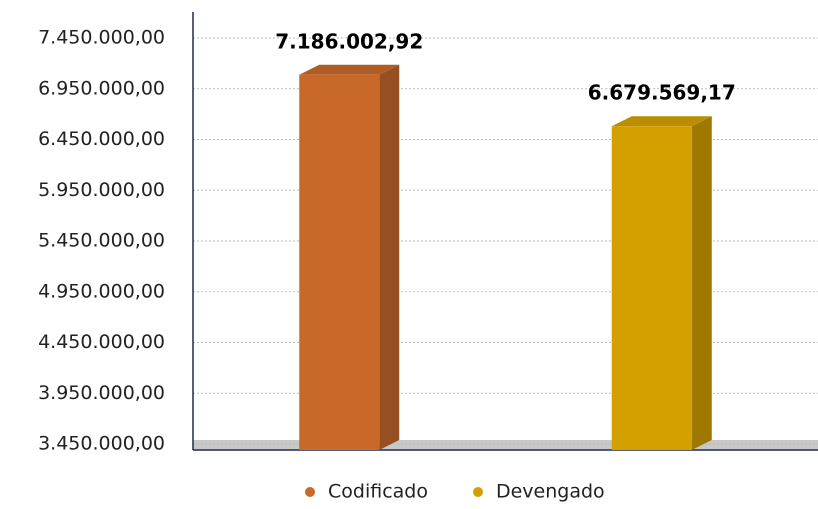  I want to click on y-tick-label: 5.950.000,00, so click(101, 190).